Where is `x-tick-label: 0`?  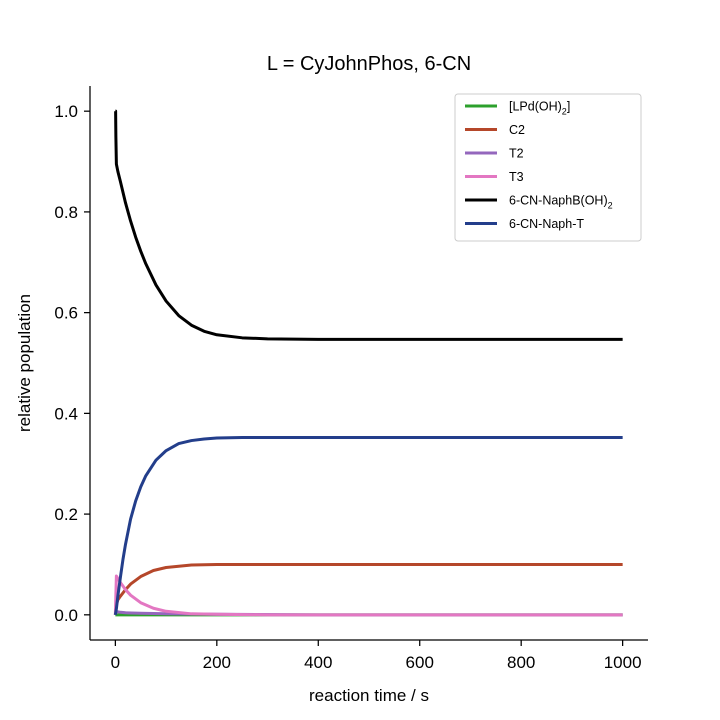 x-tick-label: 0 is located at coordinates (115, 662).